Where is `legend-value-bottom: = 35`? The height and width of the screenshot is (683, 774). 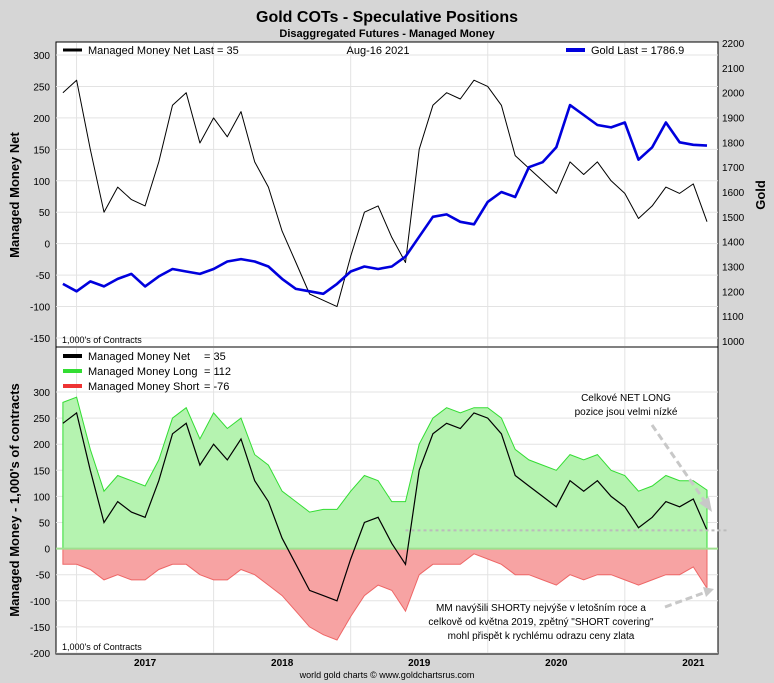
legend-value-bottom: = 35 is located at coordinates (215, 357).